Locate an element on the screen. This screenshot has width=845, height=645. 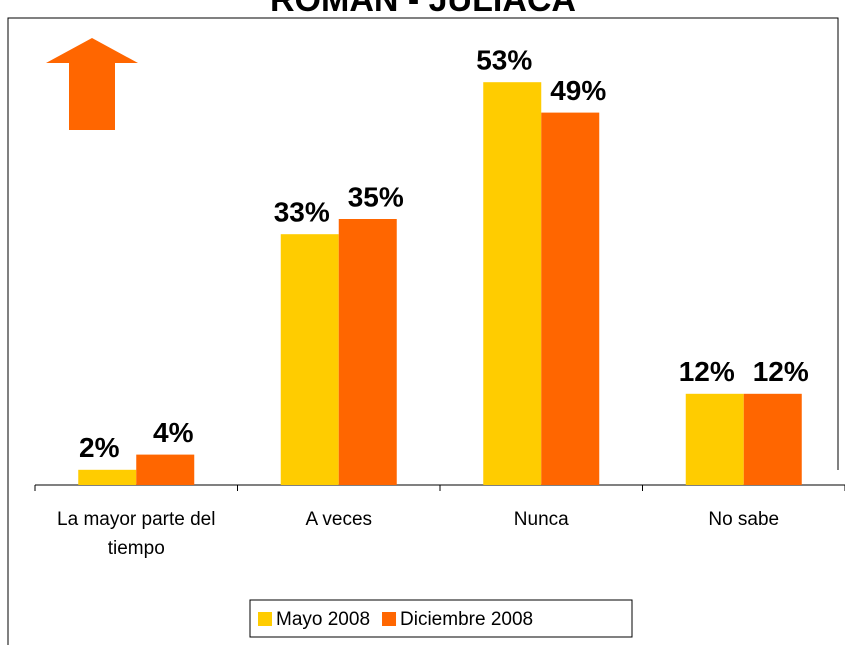
data-label: 35% is located at coordinates (376, 196).